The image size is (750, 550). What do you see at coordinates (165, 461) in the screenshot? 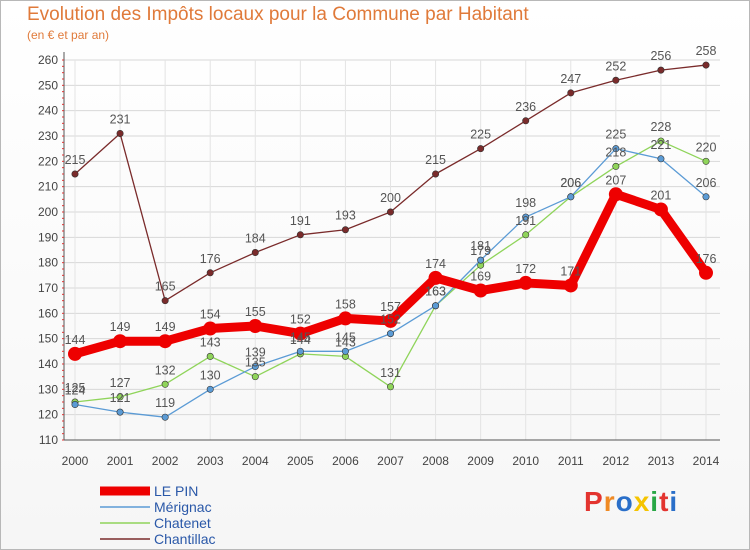
I see `x-tick-label: 2002` at bounding box center [165, 461].